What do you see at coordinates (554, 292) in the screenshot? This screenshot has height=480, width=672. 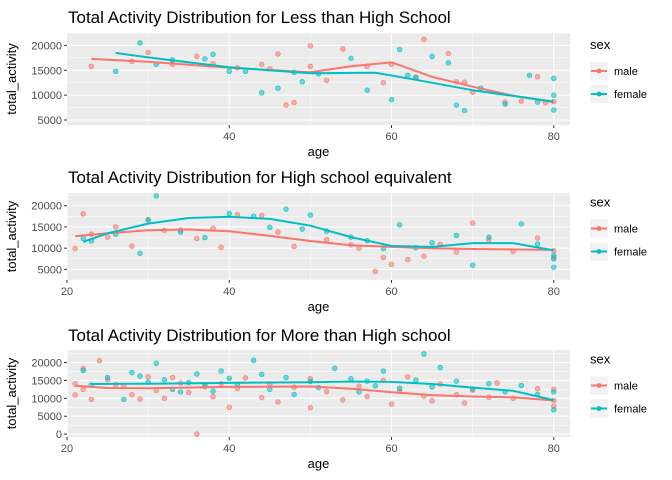 I see `x-tick-label: 80` at bounding box center [554, 292].